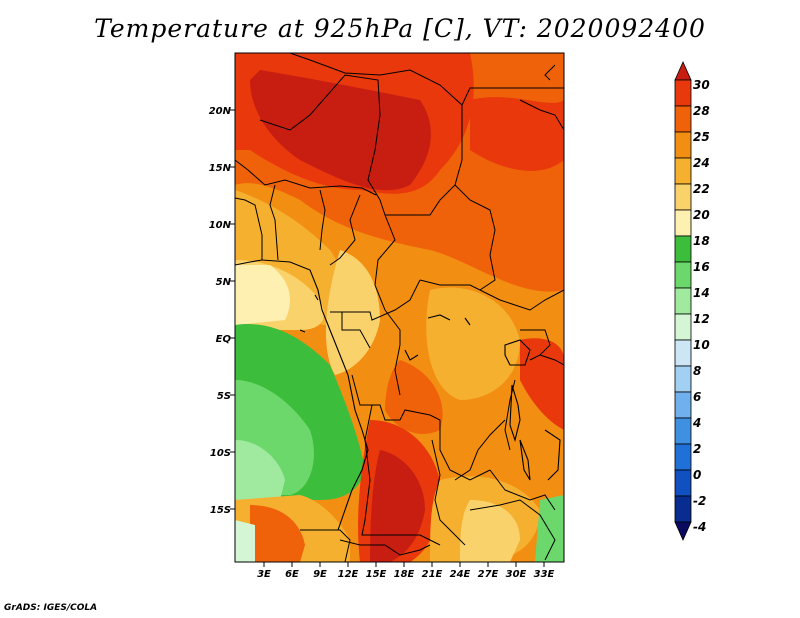  What do you see at coordinates (220, 111) in the screenshot?
I see `lat-tick-label: 20N` at bounding box center [220, 111].